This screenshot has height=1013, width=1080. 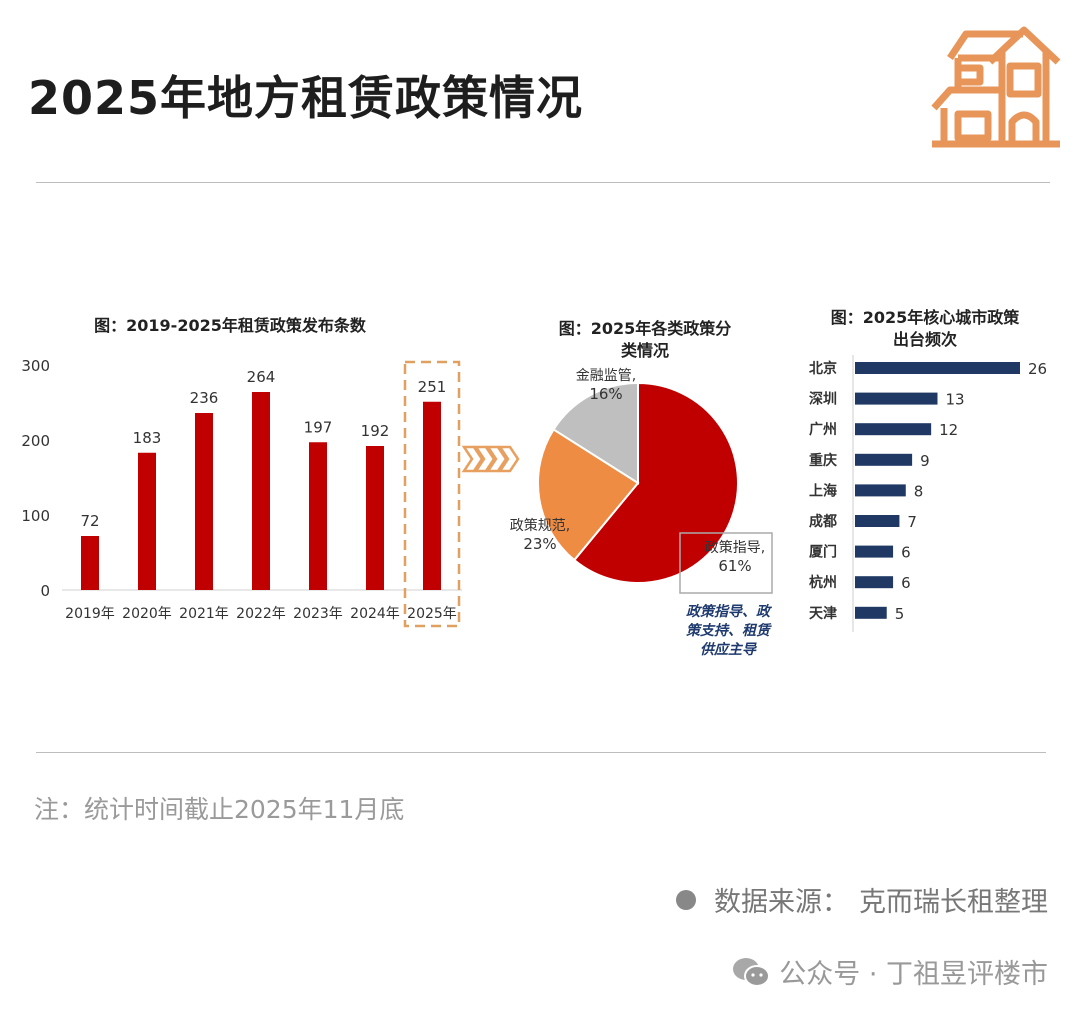 I want to click on y-tick-label: 0, so click(x=45, y=591).